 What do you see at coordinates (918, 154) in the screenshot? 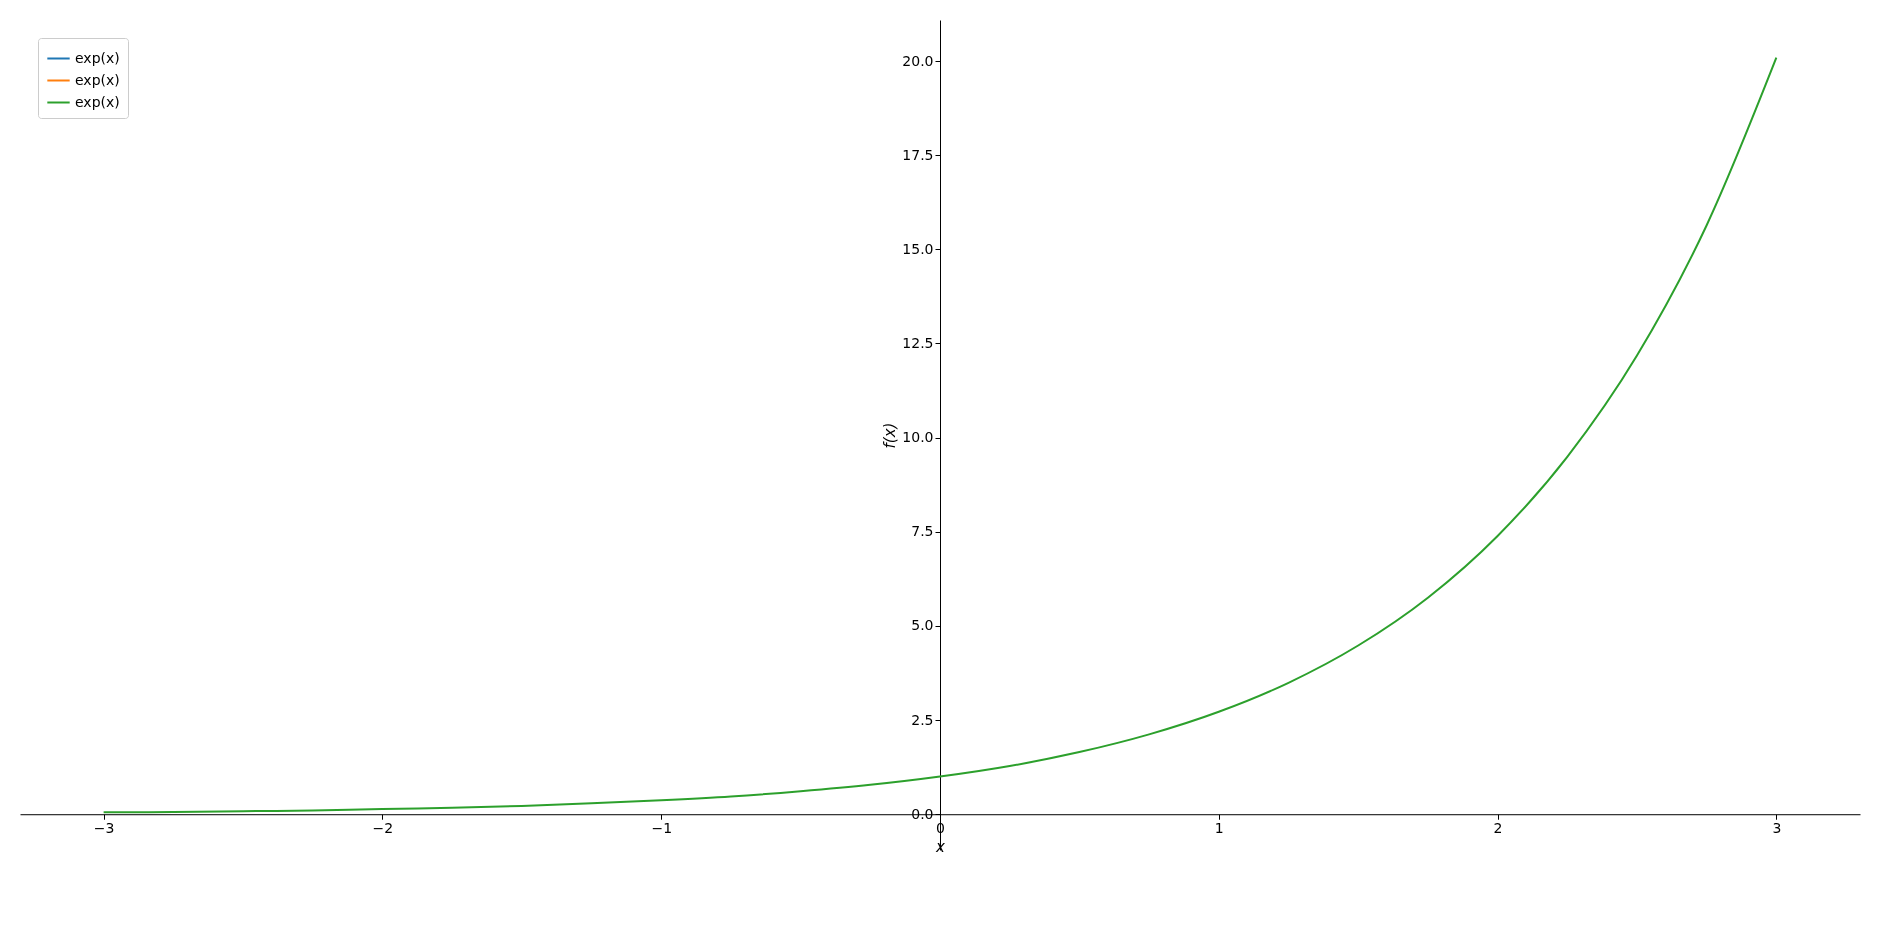
I see `y-tick-label: 17.5` at bounding box center [918, 154].